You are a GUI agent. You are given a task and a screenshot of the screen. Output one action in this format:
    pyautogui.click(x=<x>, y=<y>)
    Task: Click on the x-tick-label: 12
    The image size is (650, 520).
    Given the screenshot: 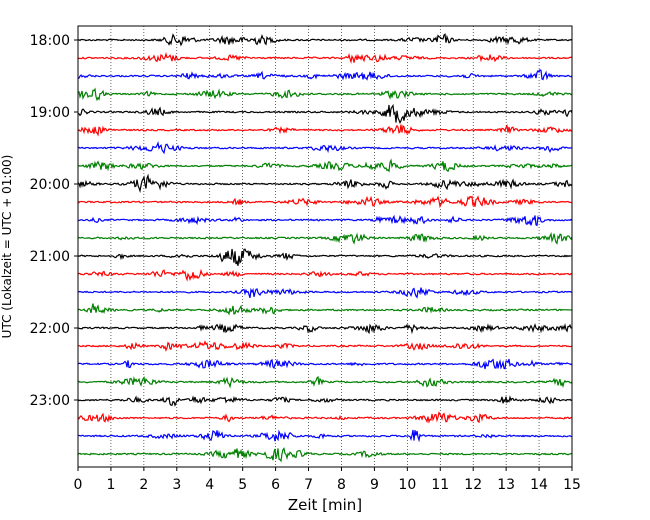 What is the action you would take?
    pyautogui.click(x=473, y=485)
    